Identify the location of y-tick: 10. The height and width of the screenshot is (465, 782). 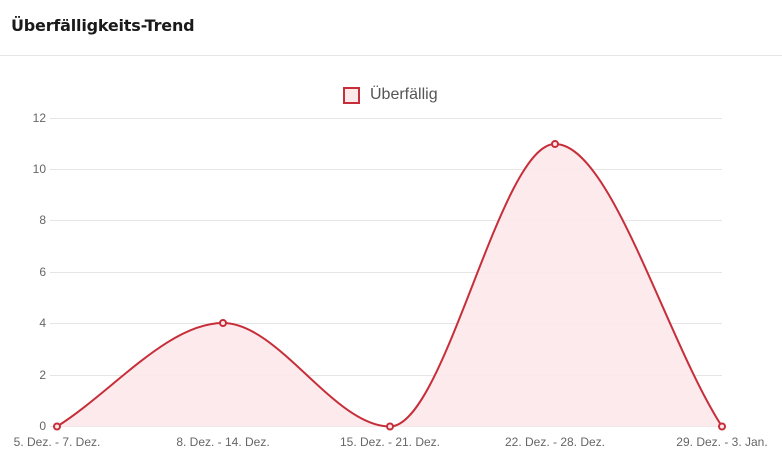
(40, 169).